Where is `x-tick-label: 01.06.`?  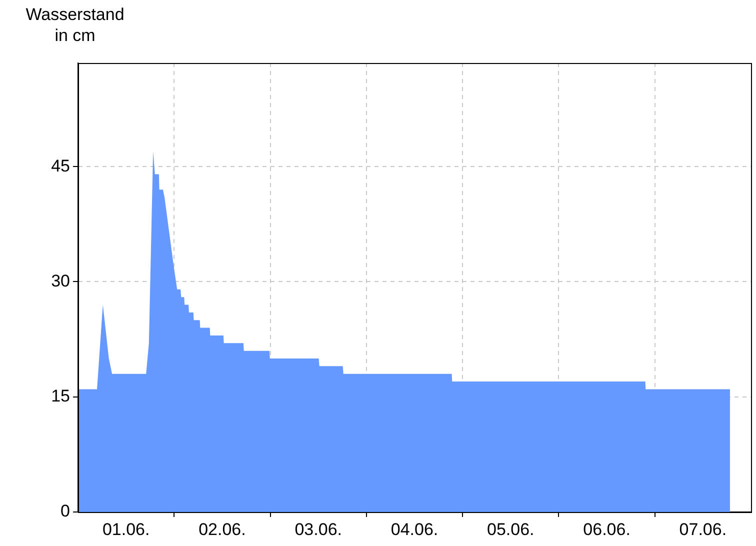
x-tick-label: 01.06. is located at coordinates (126, 529).